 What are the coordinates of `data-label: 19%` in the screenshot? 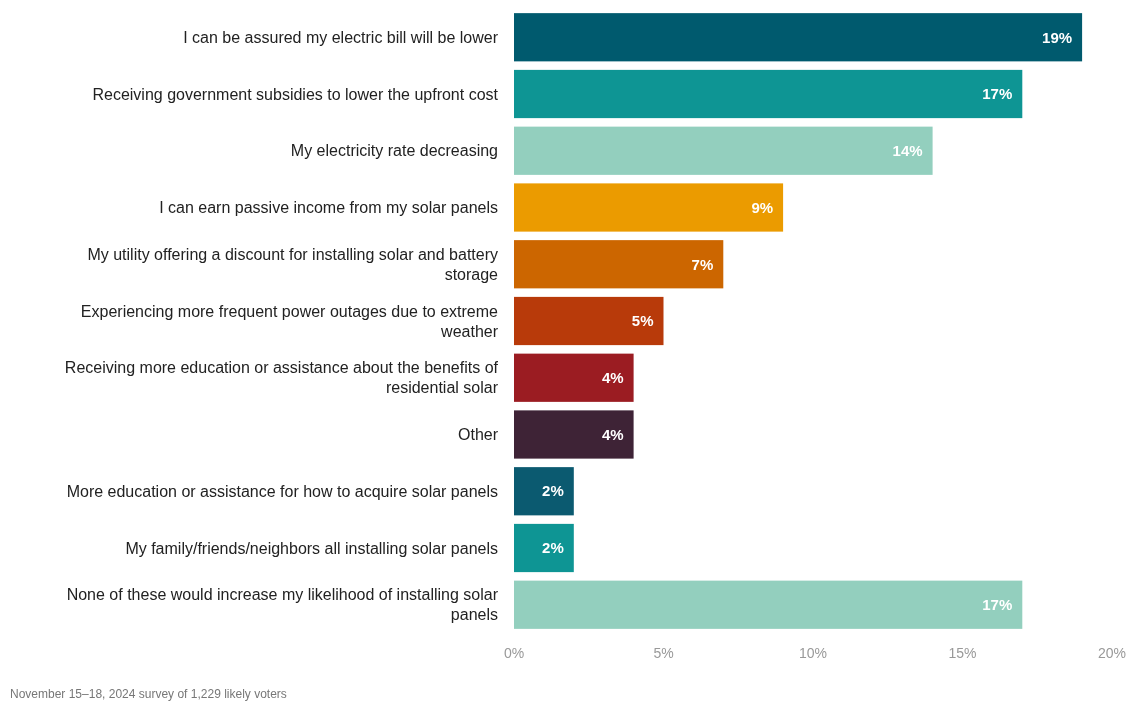 It's located at (1057, 37).